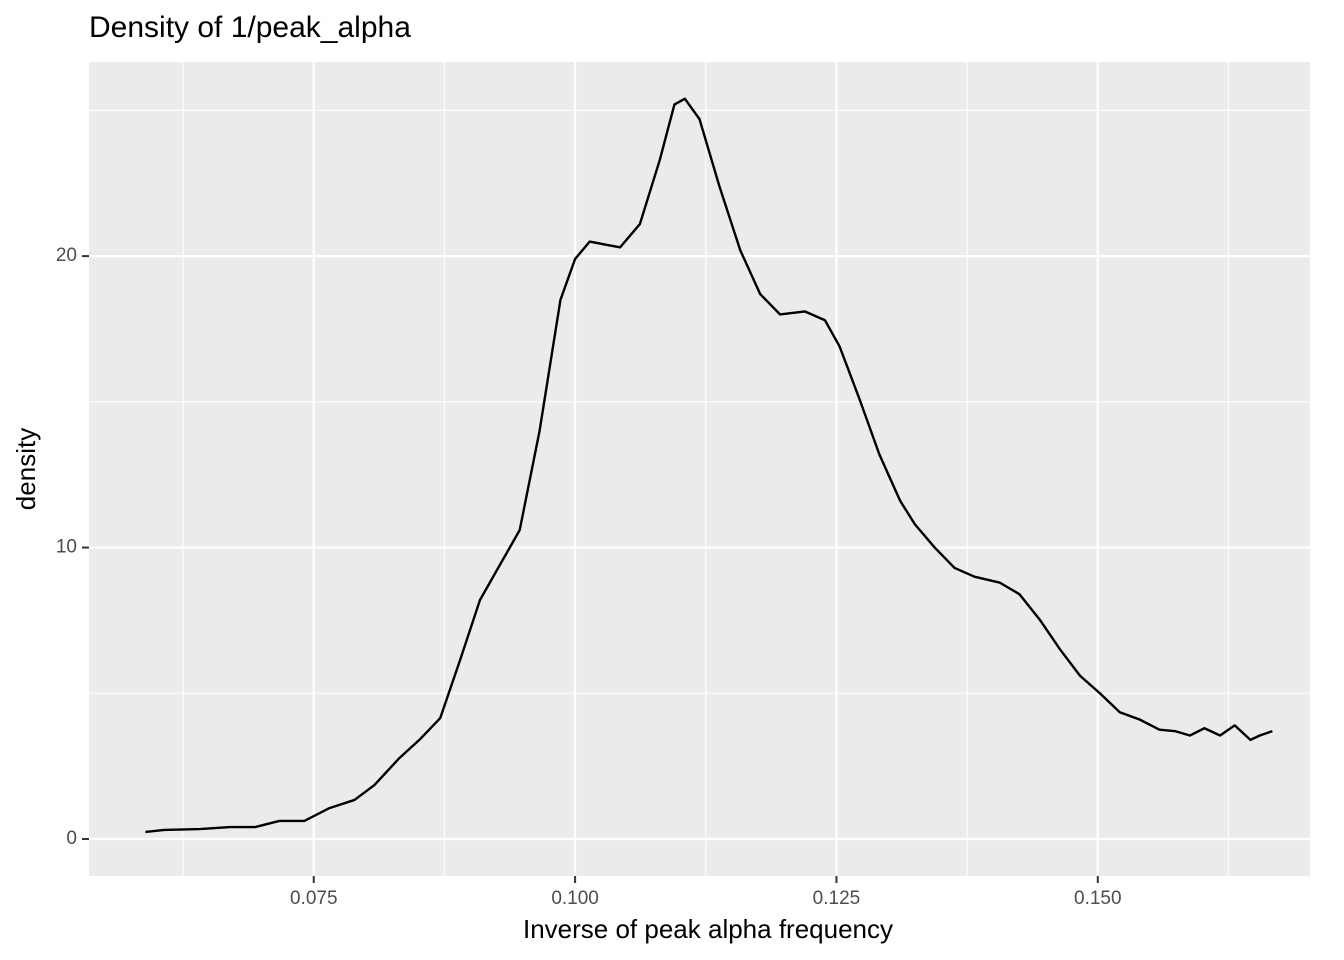  What do you see at coordinates (66, 547) in the screenshot?
I see `y-tick-label: 10` at bounding box center [66, 547].